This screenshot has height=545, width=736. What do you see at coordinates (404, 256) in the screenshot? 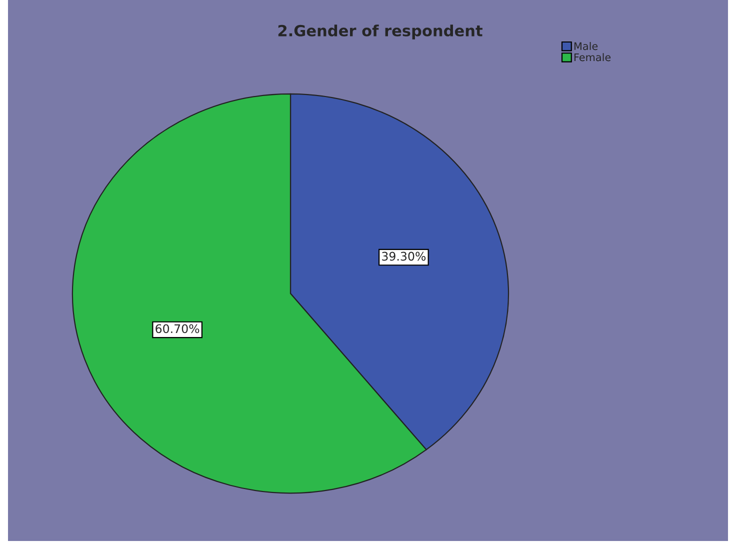
I see `data-label: 39.30%` at bounding box center [404, 256].